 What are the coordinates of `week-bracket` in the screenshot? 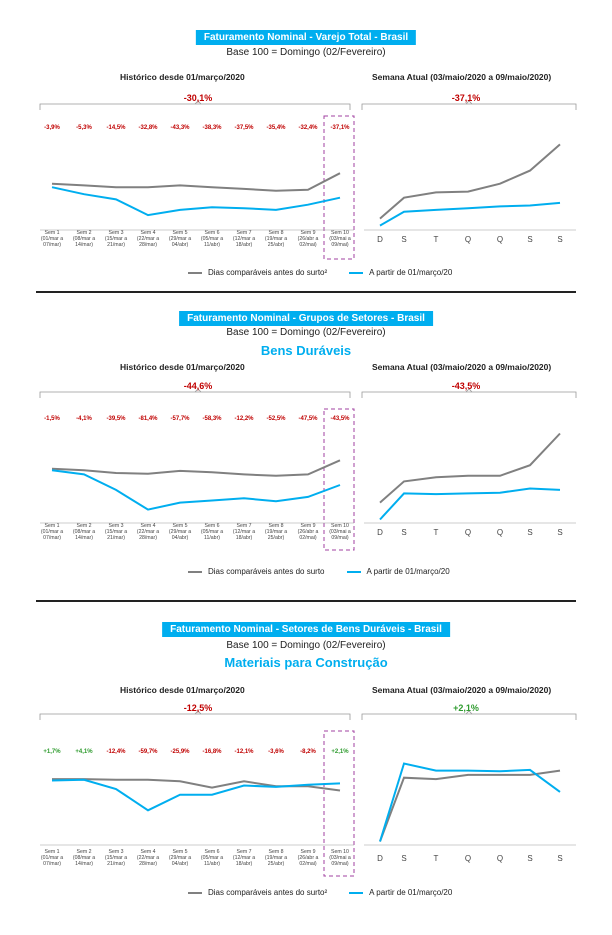 It's located at (469, 394).